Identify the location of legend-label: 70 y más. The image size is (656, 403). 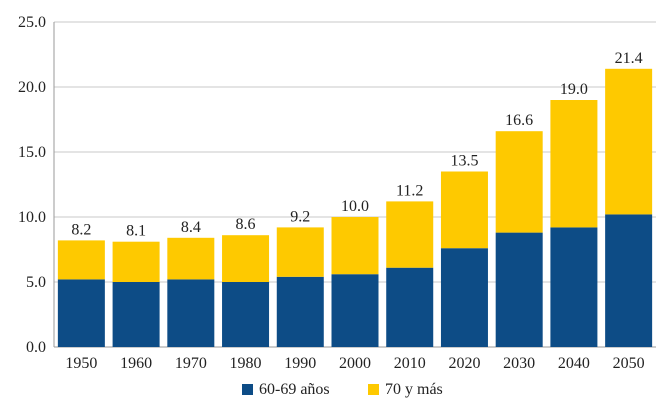
(414, 389).